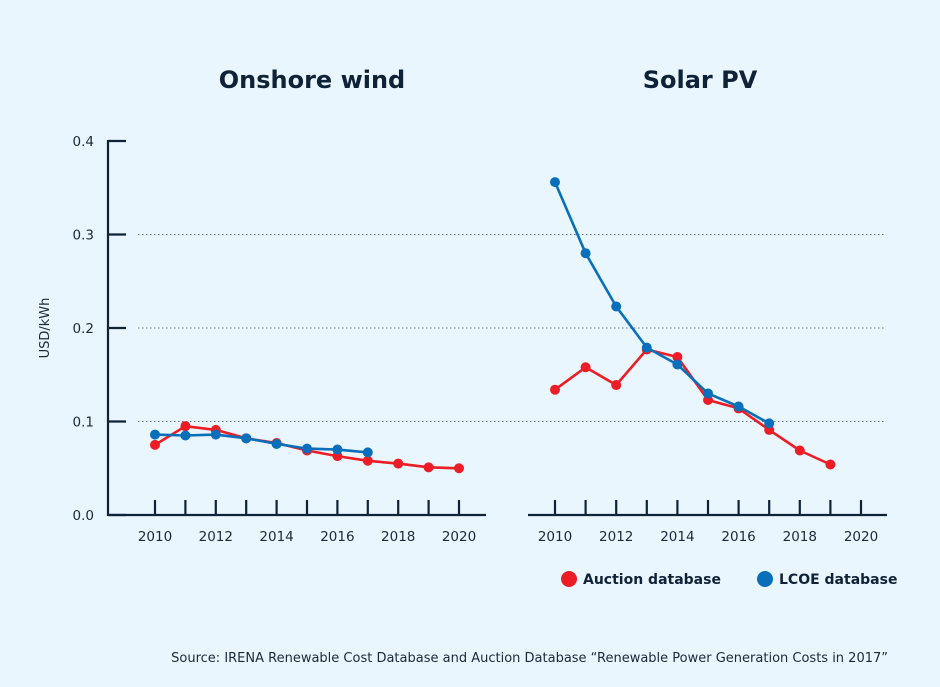 This screenshot has width=940, height=687. I want to click on solar-auction-point-2018, so click(799, 450).